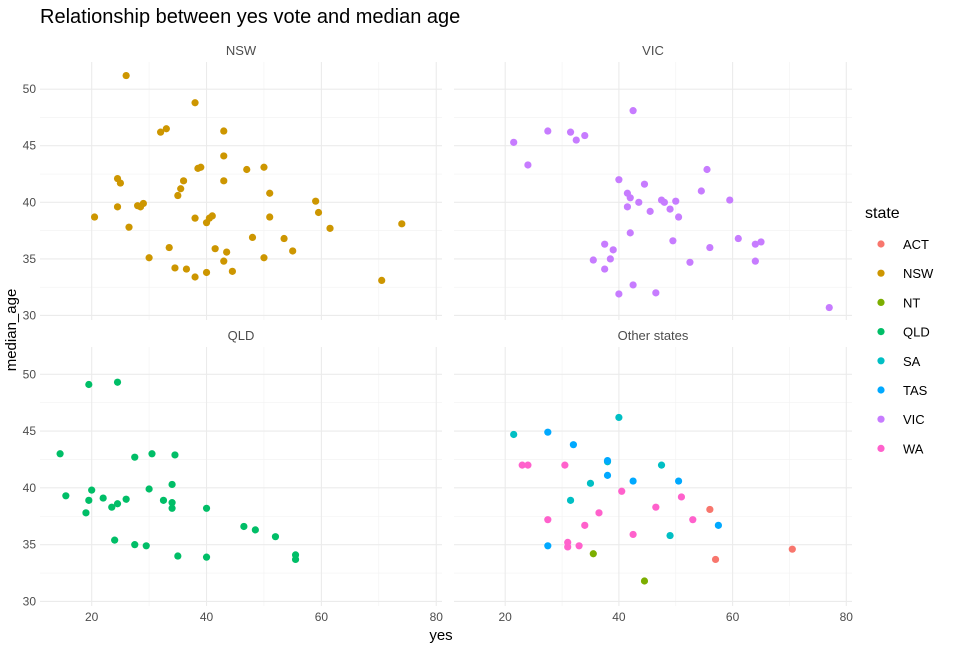 The image size is (961, 651). Describe the element at coordinates (916, 332) in the screenshot. I see `legend-label-qld: QLD` at that location.